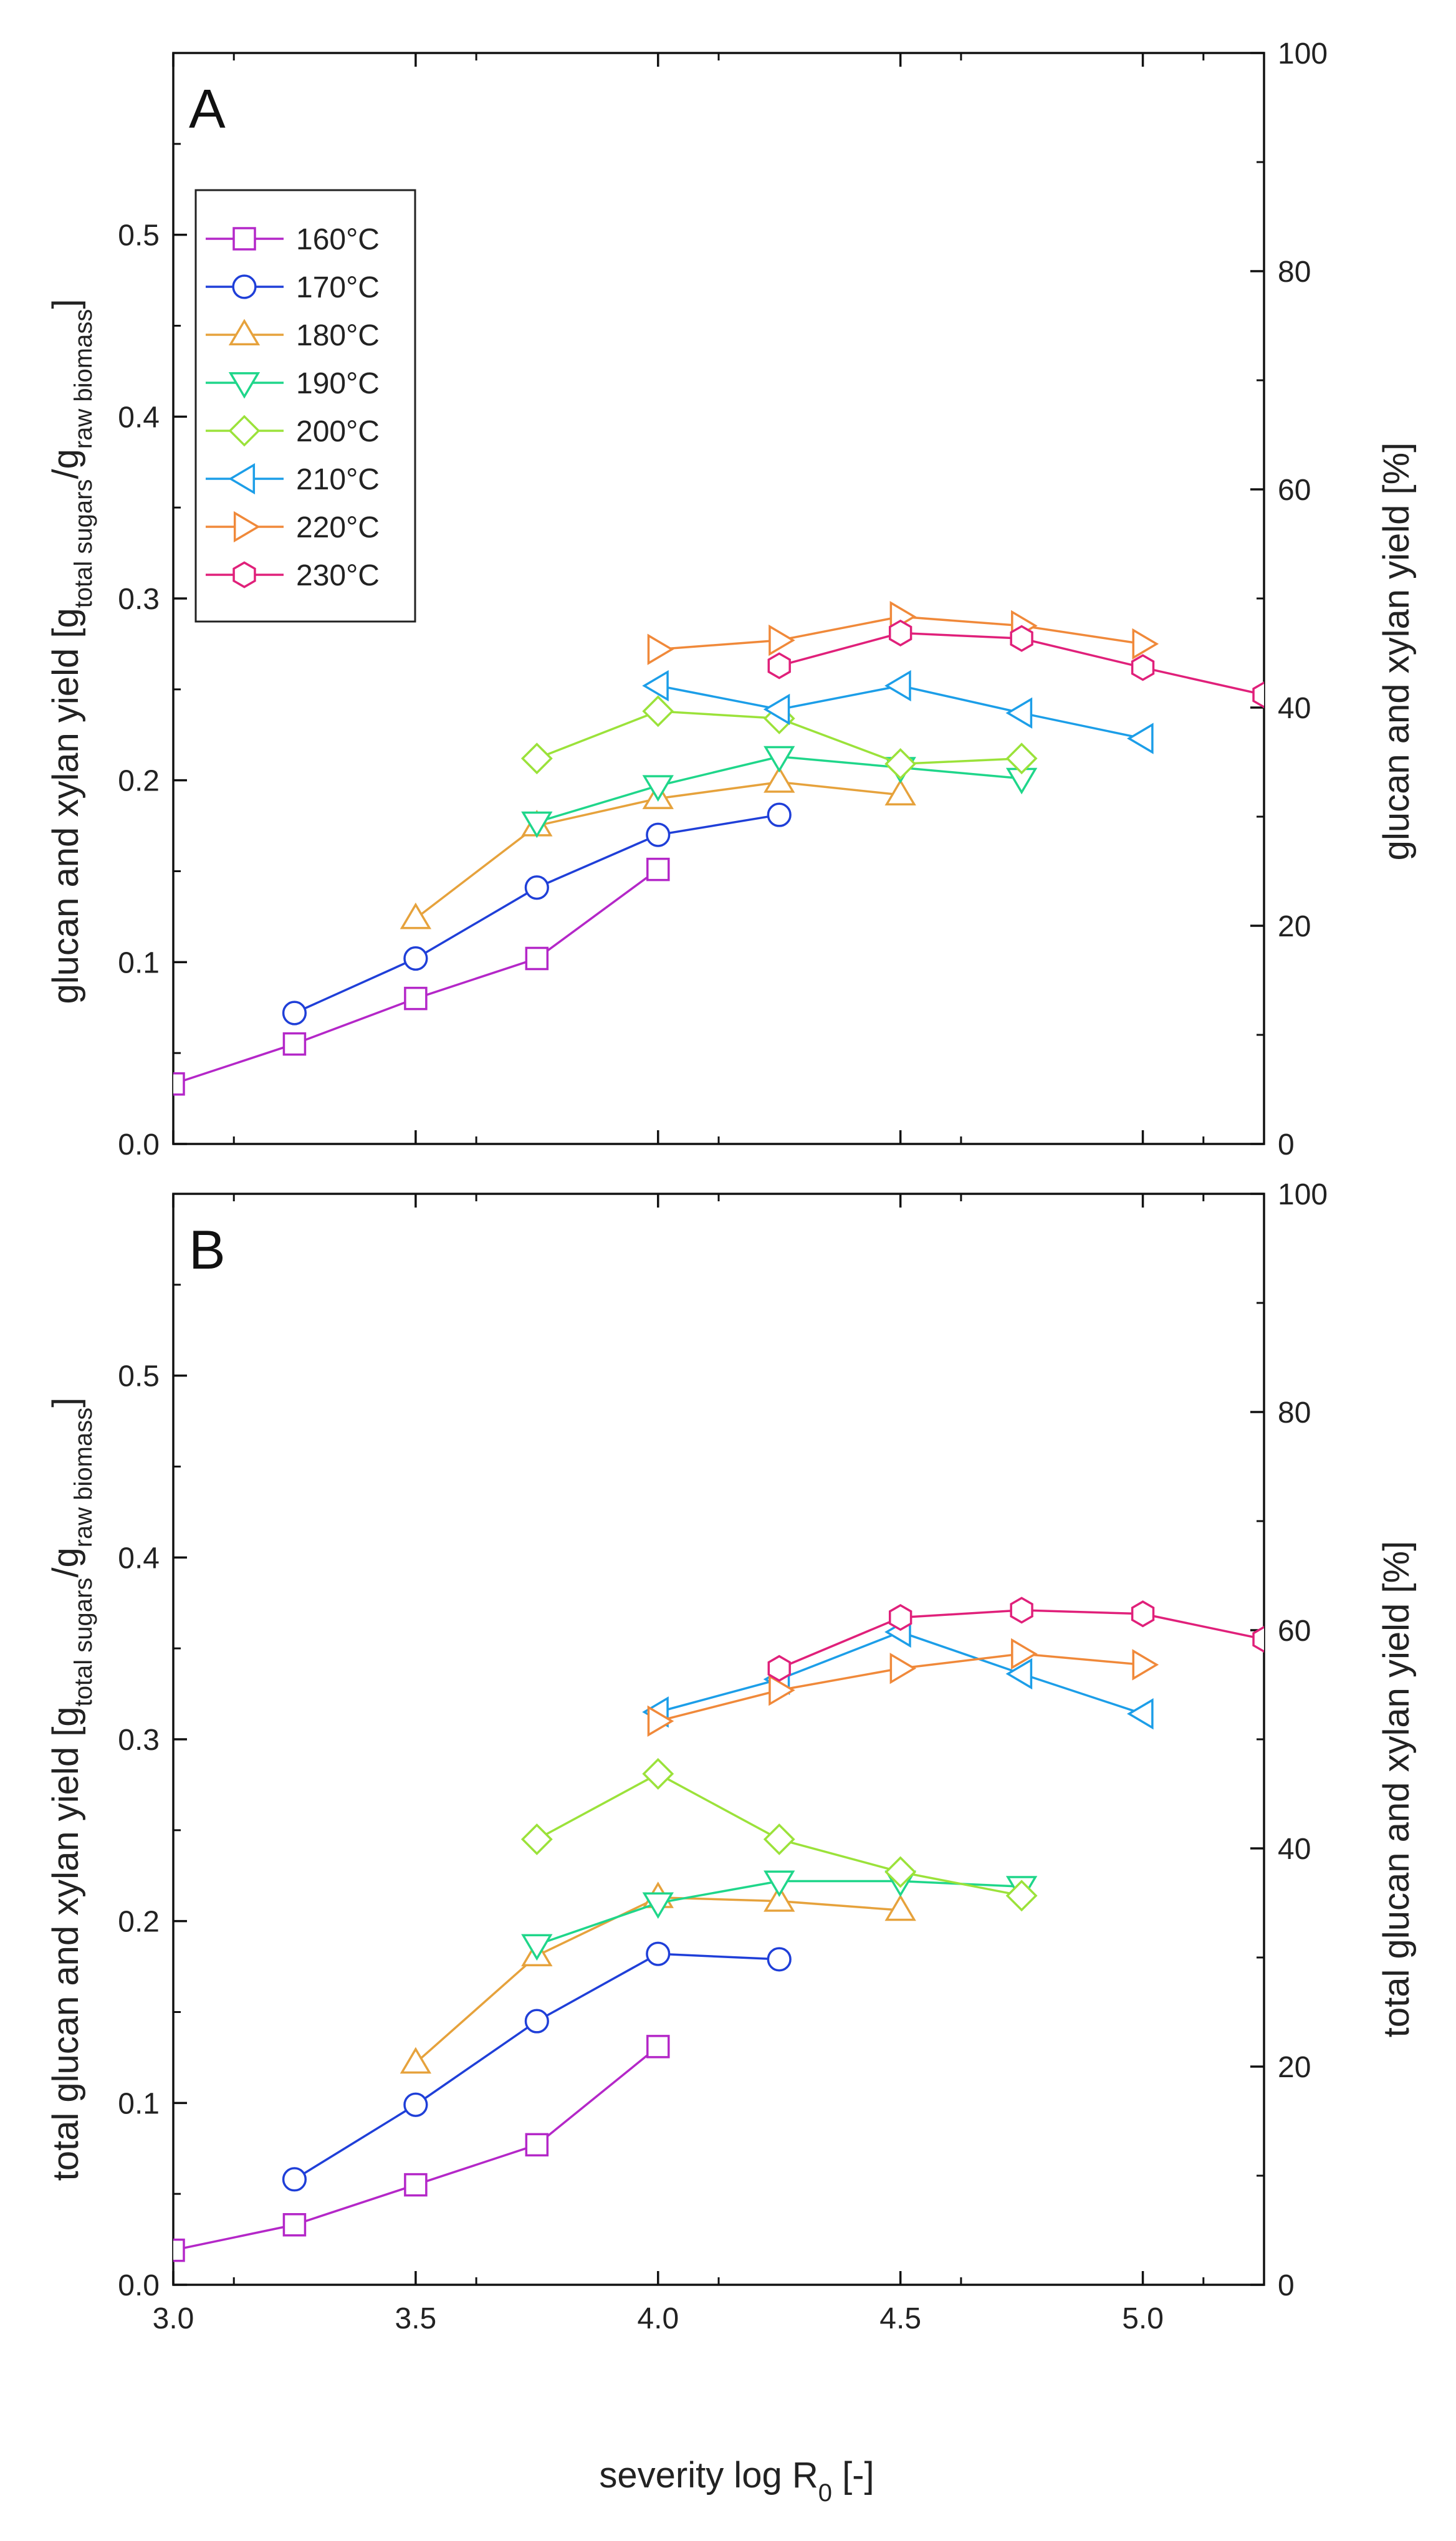  I want to click on x-tick-label: 3.0, so click(174, 2318).